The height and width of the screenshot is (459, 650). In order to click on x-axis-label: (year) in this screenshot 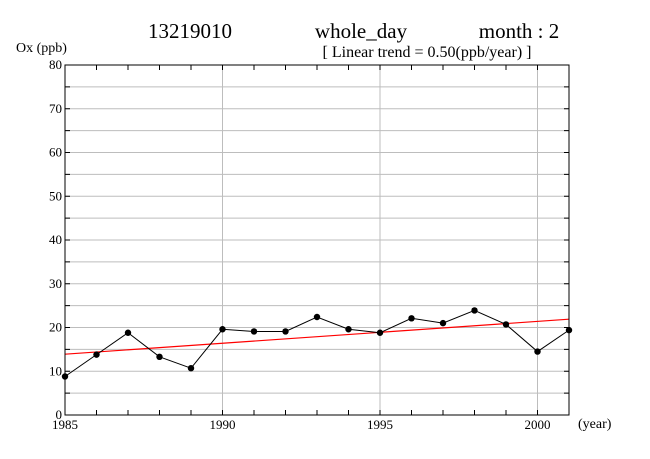, I will do `click(595, 424)`.